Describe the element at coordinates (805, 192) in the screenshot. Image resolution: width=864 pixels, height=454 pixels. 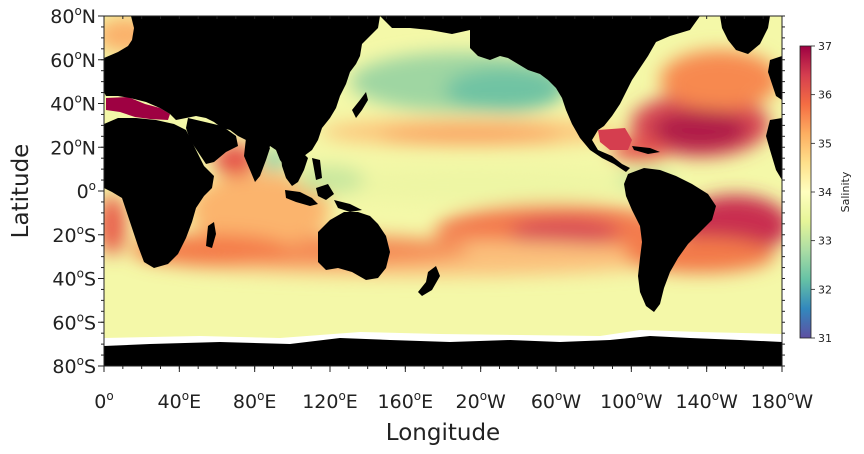
I see `colorbar-gradient-bar` at that location.